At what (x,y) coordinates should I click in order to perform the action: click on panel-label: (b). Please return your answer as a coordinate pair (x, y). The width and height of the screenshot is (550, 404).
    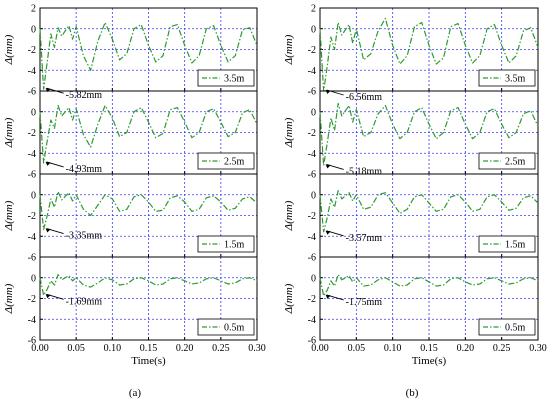
    Looking at the image, I should click on (412, 393).